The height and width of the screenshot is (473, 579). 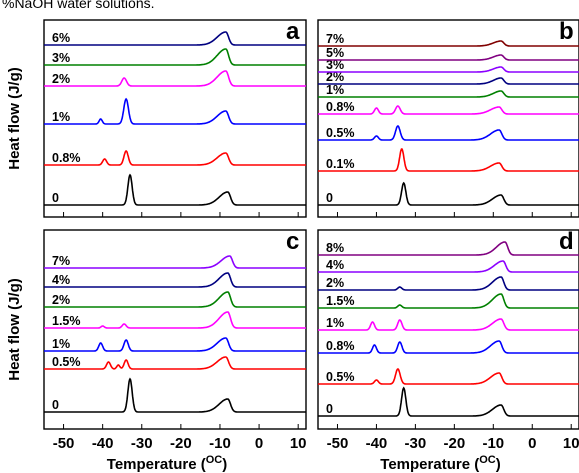 I want to click on panel-d-series-label: 0.8%, so click(x=340, y=346).